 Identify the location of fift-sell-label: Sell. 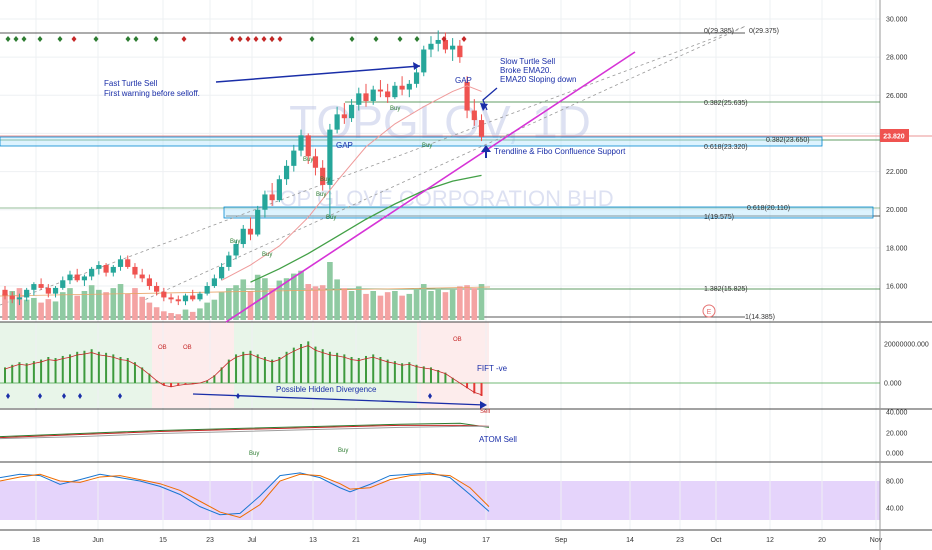
(485, 412).